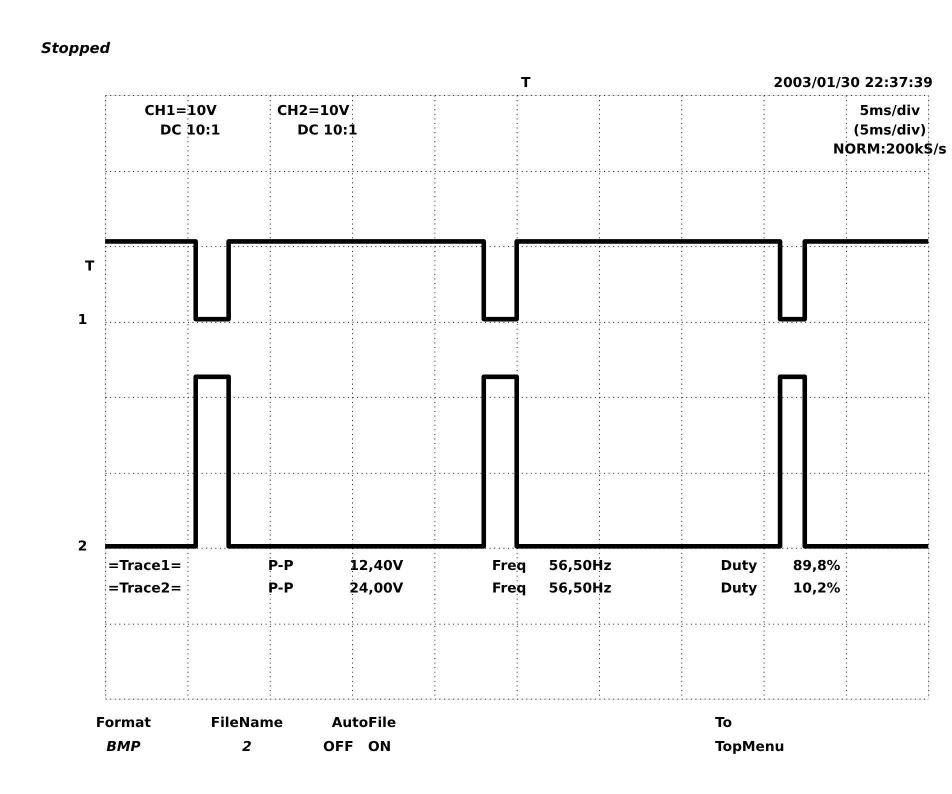 This screenshot has height=794, width=952. What do you see at coordinates (145, 566) in the screenshot?
I see `text: =Trace1=` at bounding box center [145, 566].